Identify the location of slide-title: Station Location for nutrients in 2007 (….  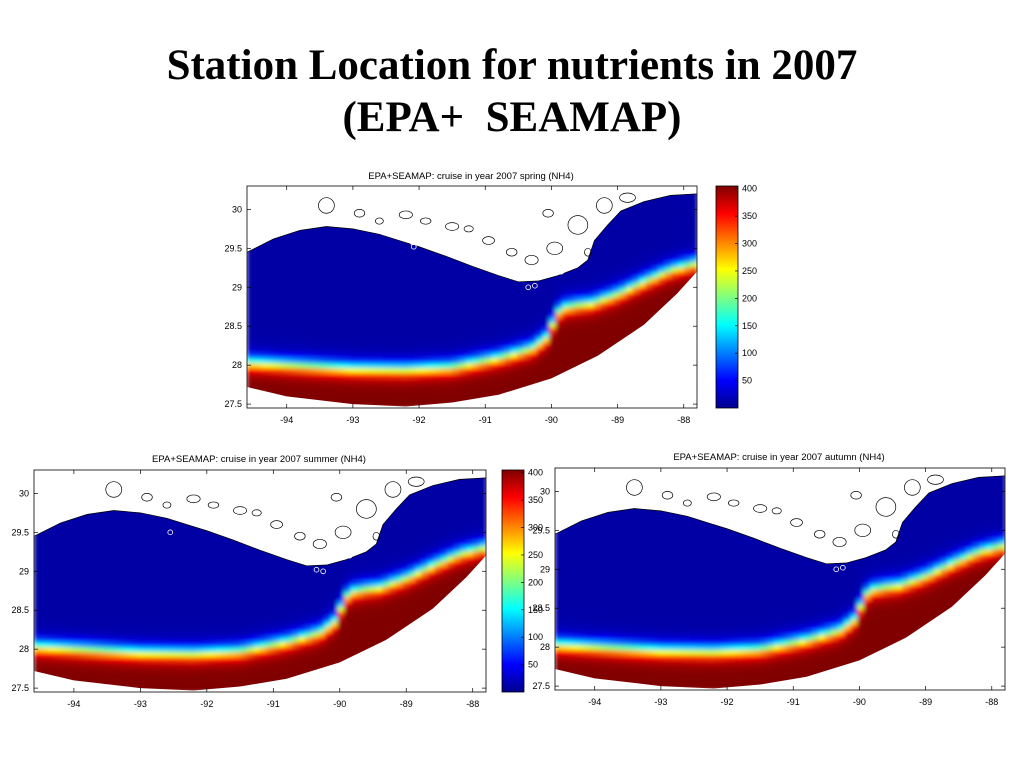
(512, 92).